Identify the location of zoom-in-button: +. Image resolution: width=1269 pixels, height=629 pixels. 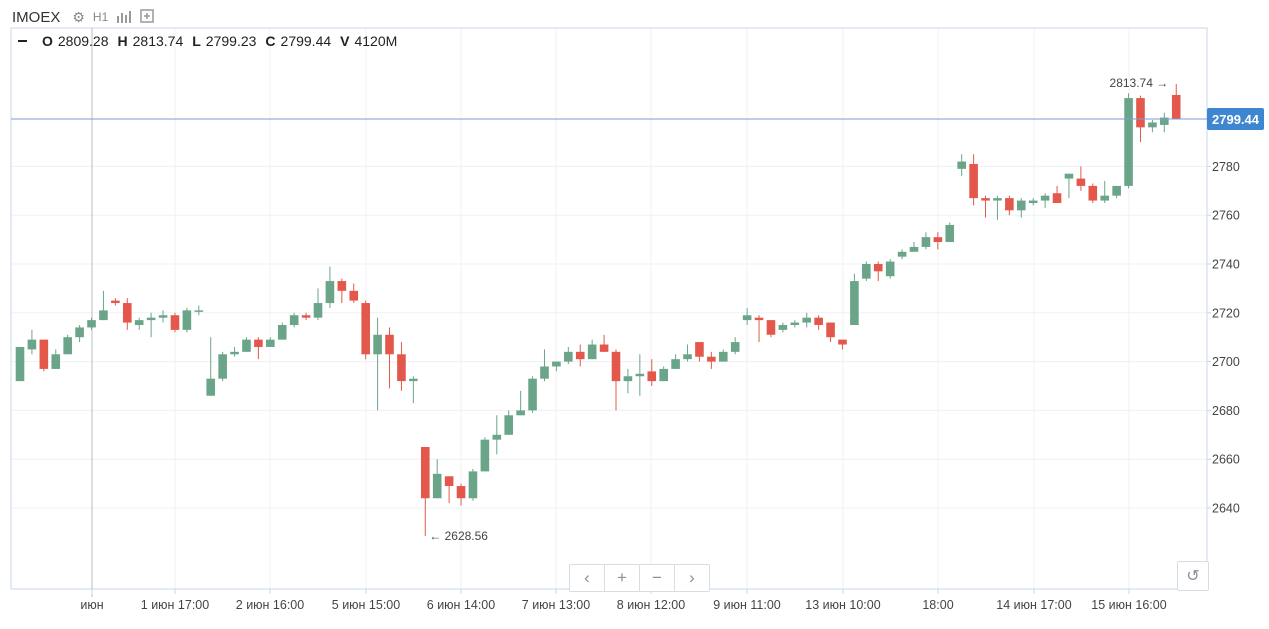
(622, 578).